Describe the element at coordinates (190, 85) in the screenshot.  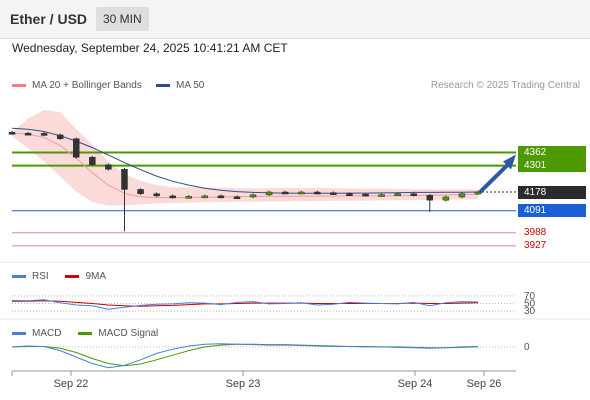
I see `legend-ma50-label: MA 50` at that location.